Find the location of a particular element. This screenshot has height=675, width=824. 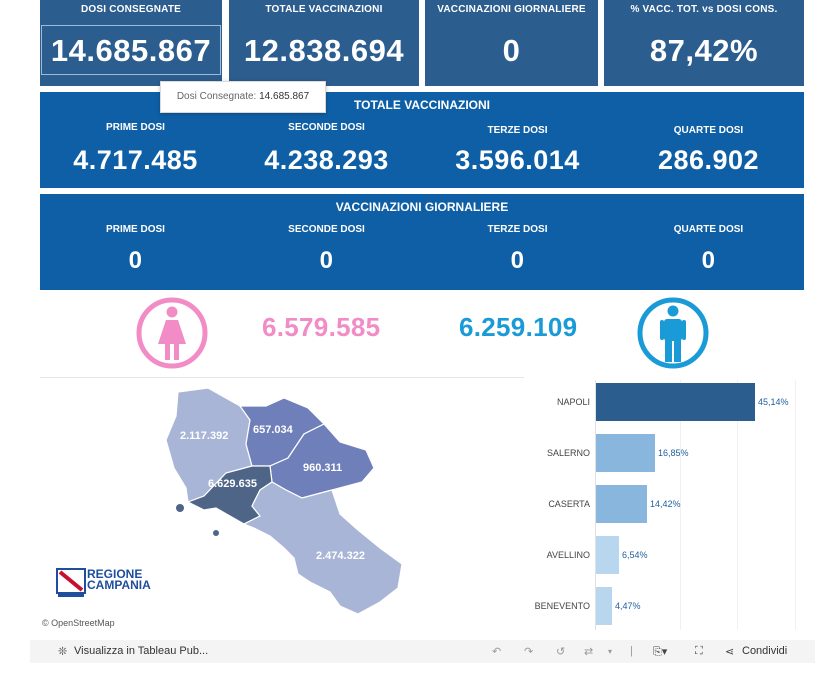

bar-pct-label: 16,85% is located at coordinates (673, 453).